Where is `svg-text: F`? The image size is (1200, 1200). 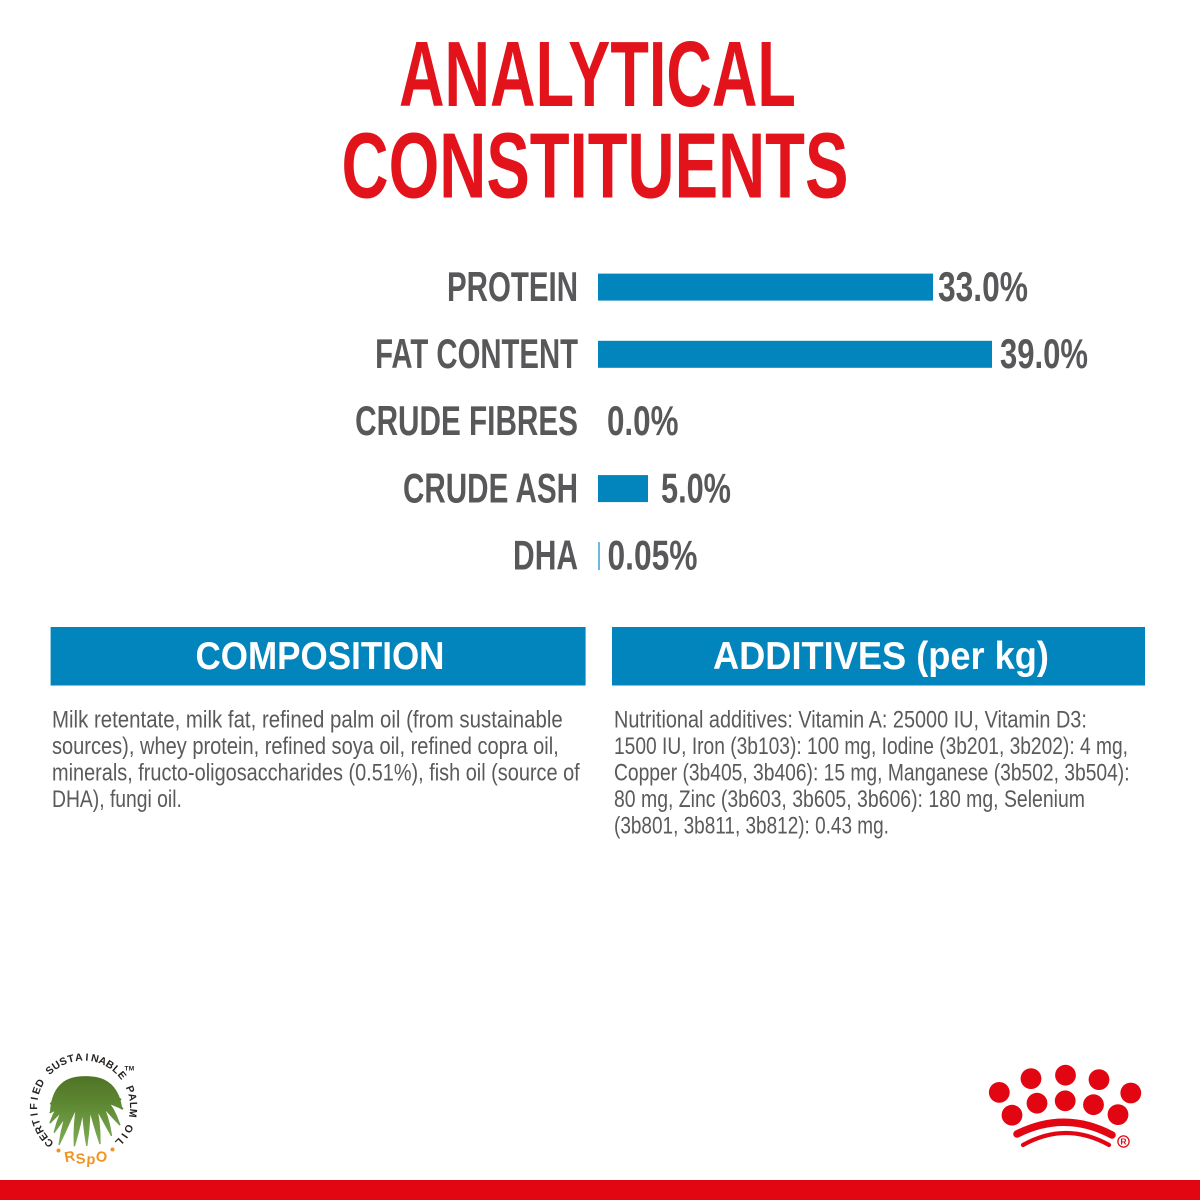
svg-text: F is located at coordinates (34, 1106).